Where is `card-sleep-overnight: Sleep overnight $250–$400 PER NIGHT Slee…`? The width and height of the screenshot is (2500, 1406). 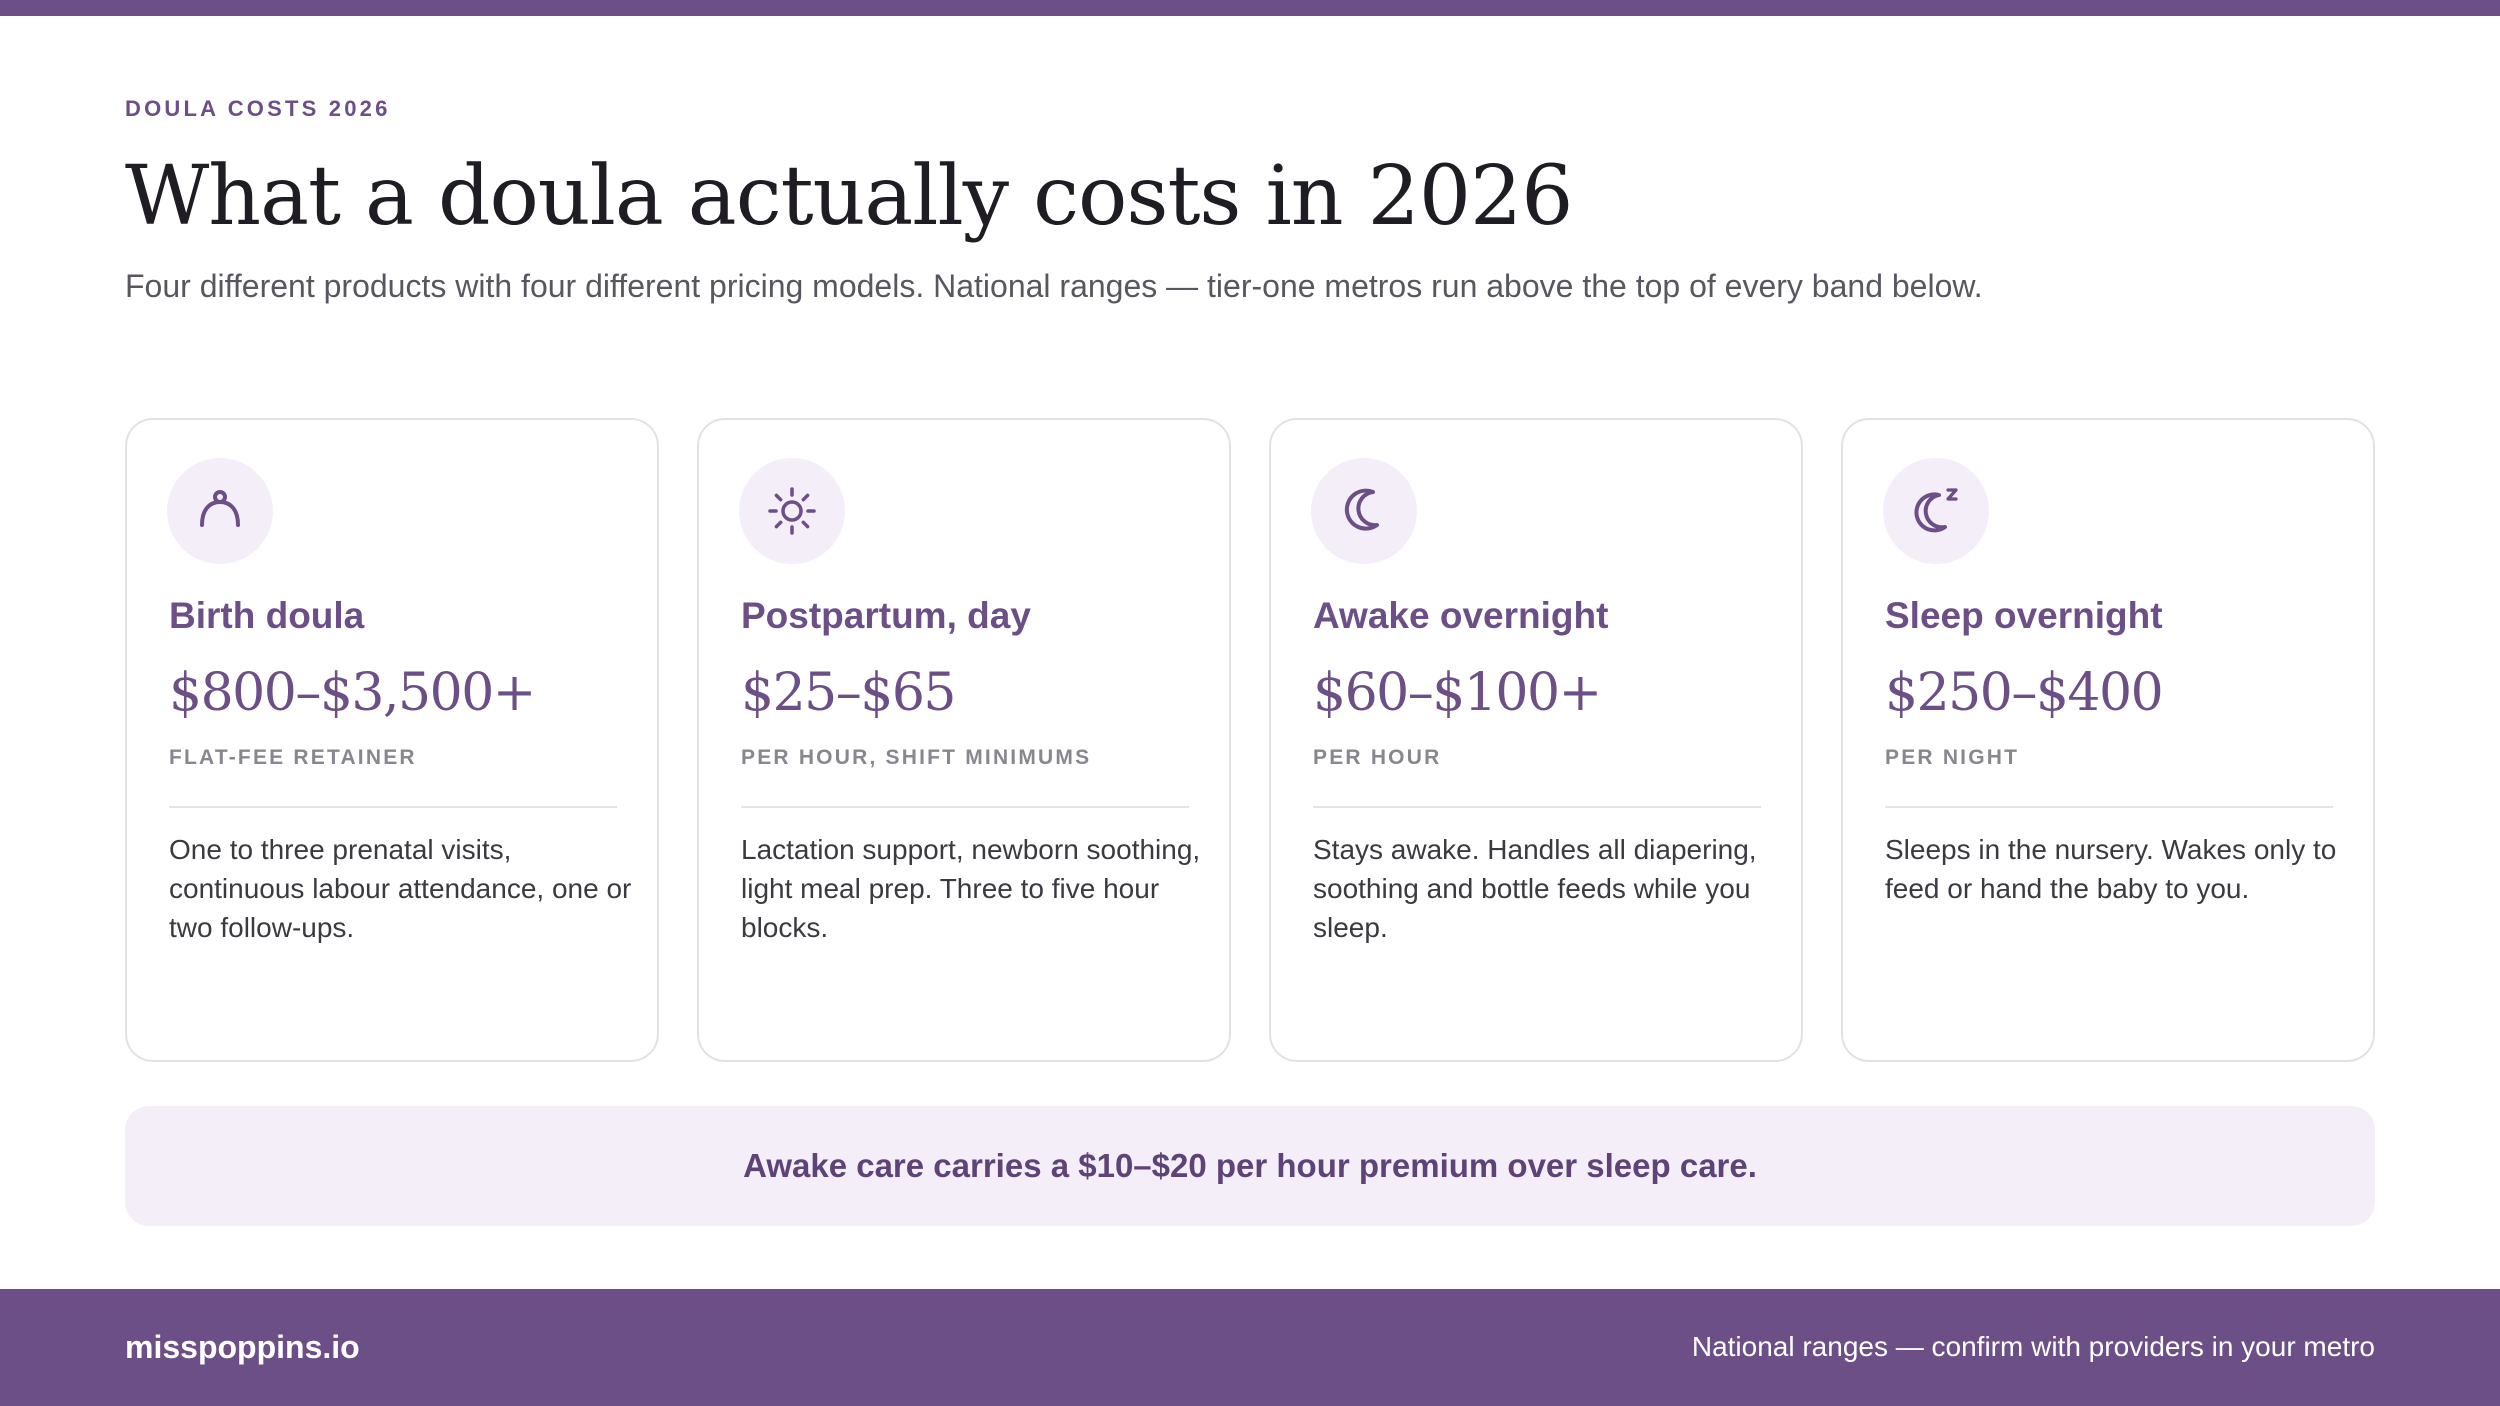 card-sleep-overnight: Sleep overnight $250–$400 PER NIGHT Slee… is located at coordinates (2108, 740).